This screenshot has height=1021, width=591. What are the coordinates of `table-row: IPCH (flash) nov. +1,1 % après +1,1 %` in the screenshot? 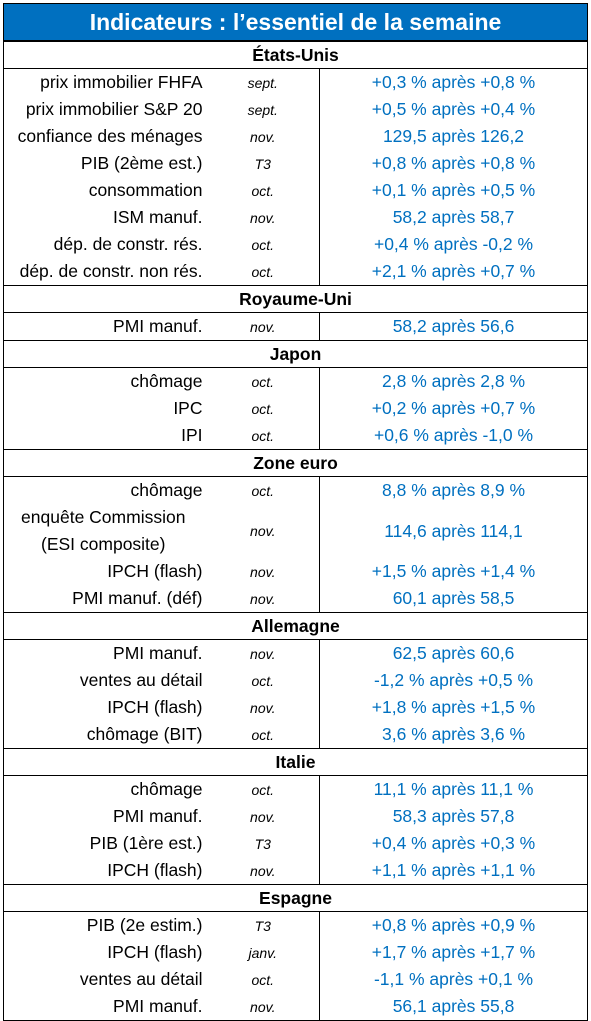 It's located at (295, 871).